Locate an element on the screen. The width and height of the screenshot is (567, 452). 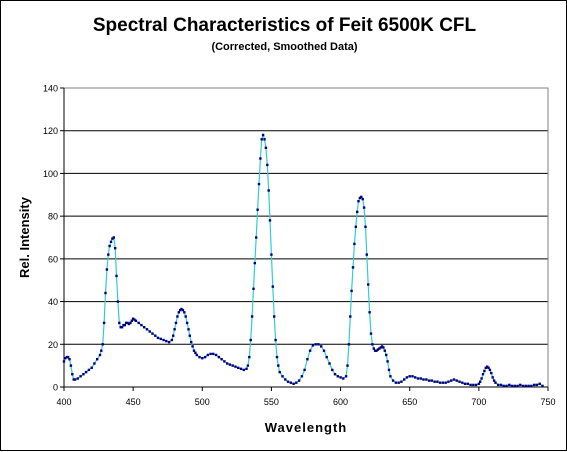
y-tick-label: 0 is located at coordinates (55, 388).